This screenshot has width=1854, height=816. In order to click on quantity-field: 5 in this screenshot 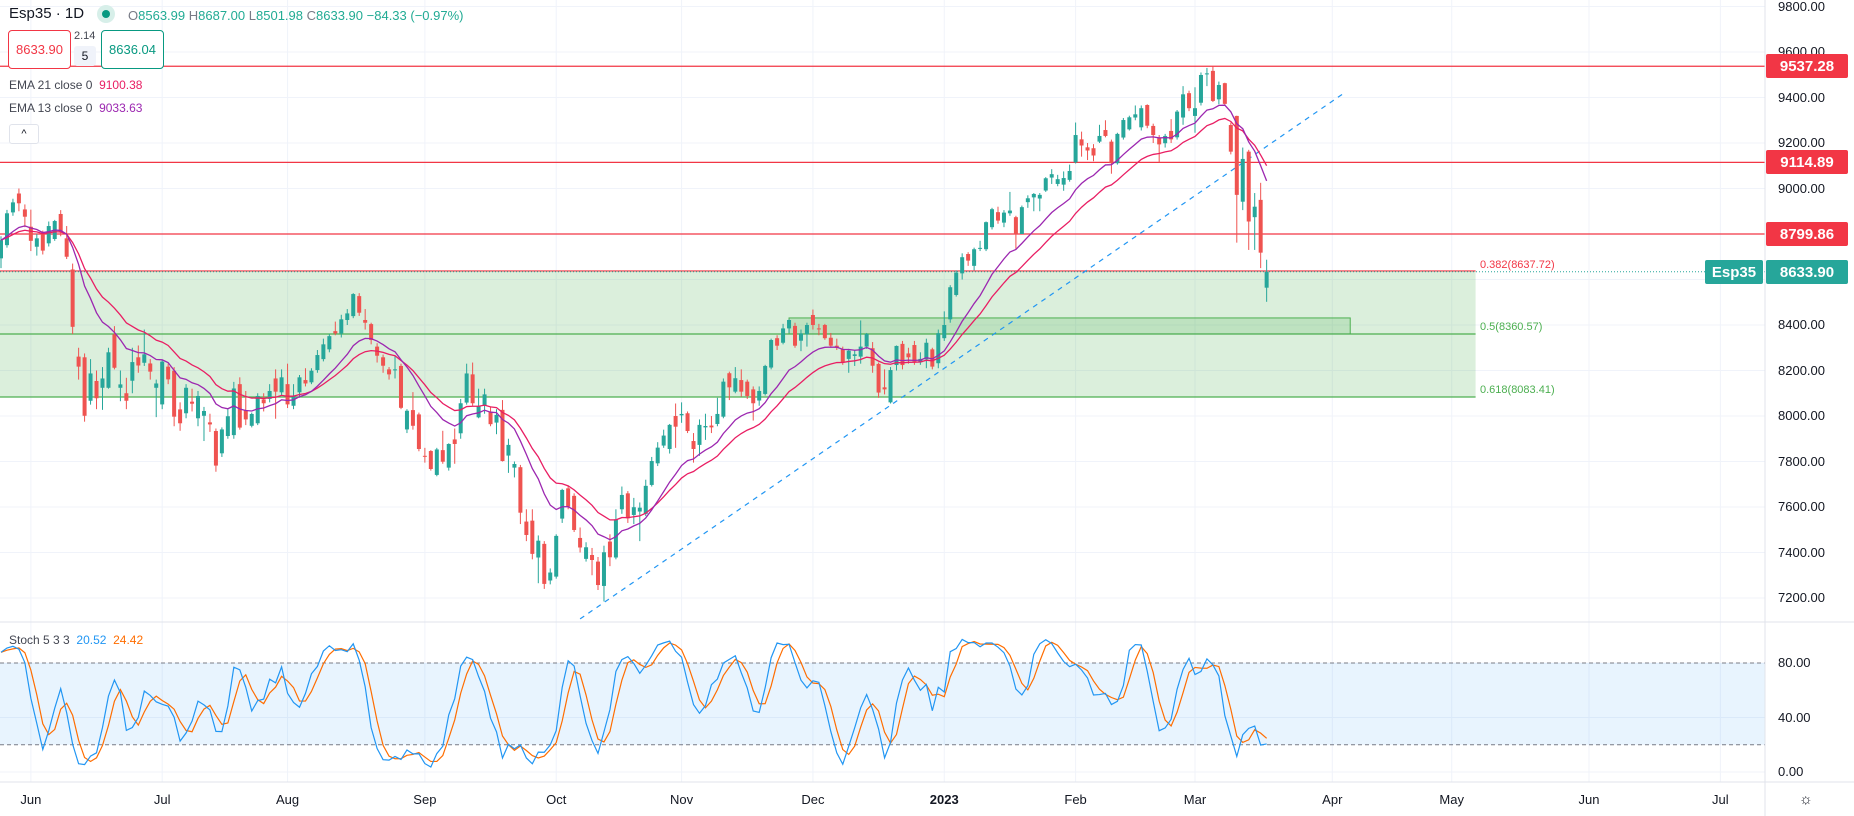, I will do `click(85, 56)`.